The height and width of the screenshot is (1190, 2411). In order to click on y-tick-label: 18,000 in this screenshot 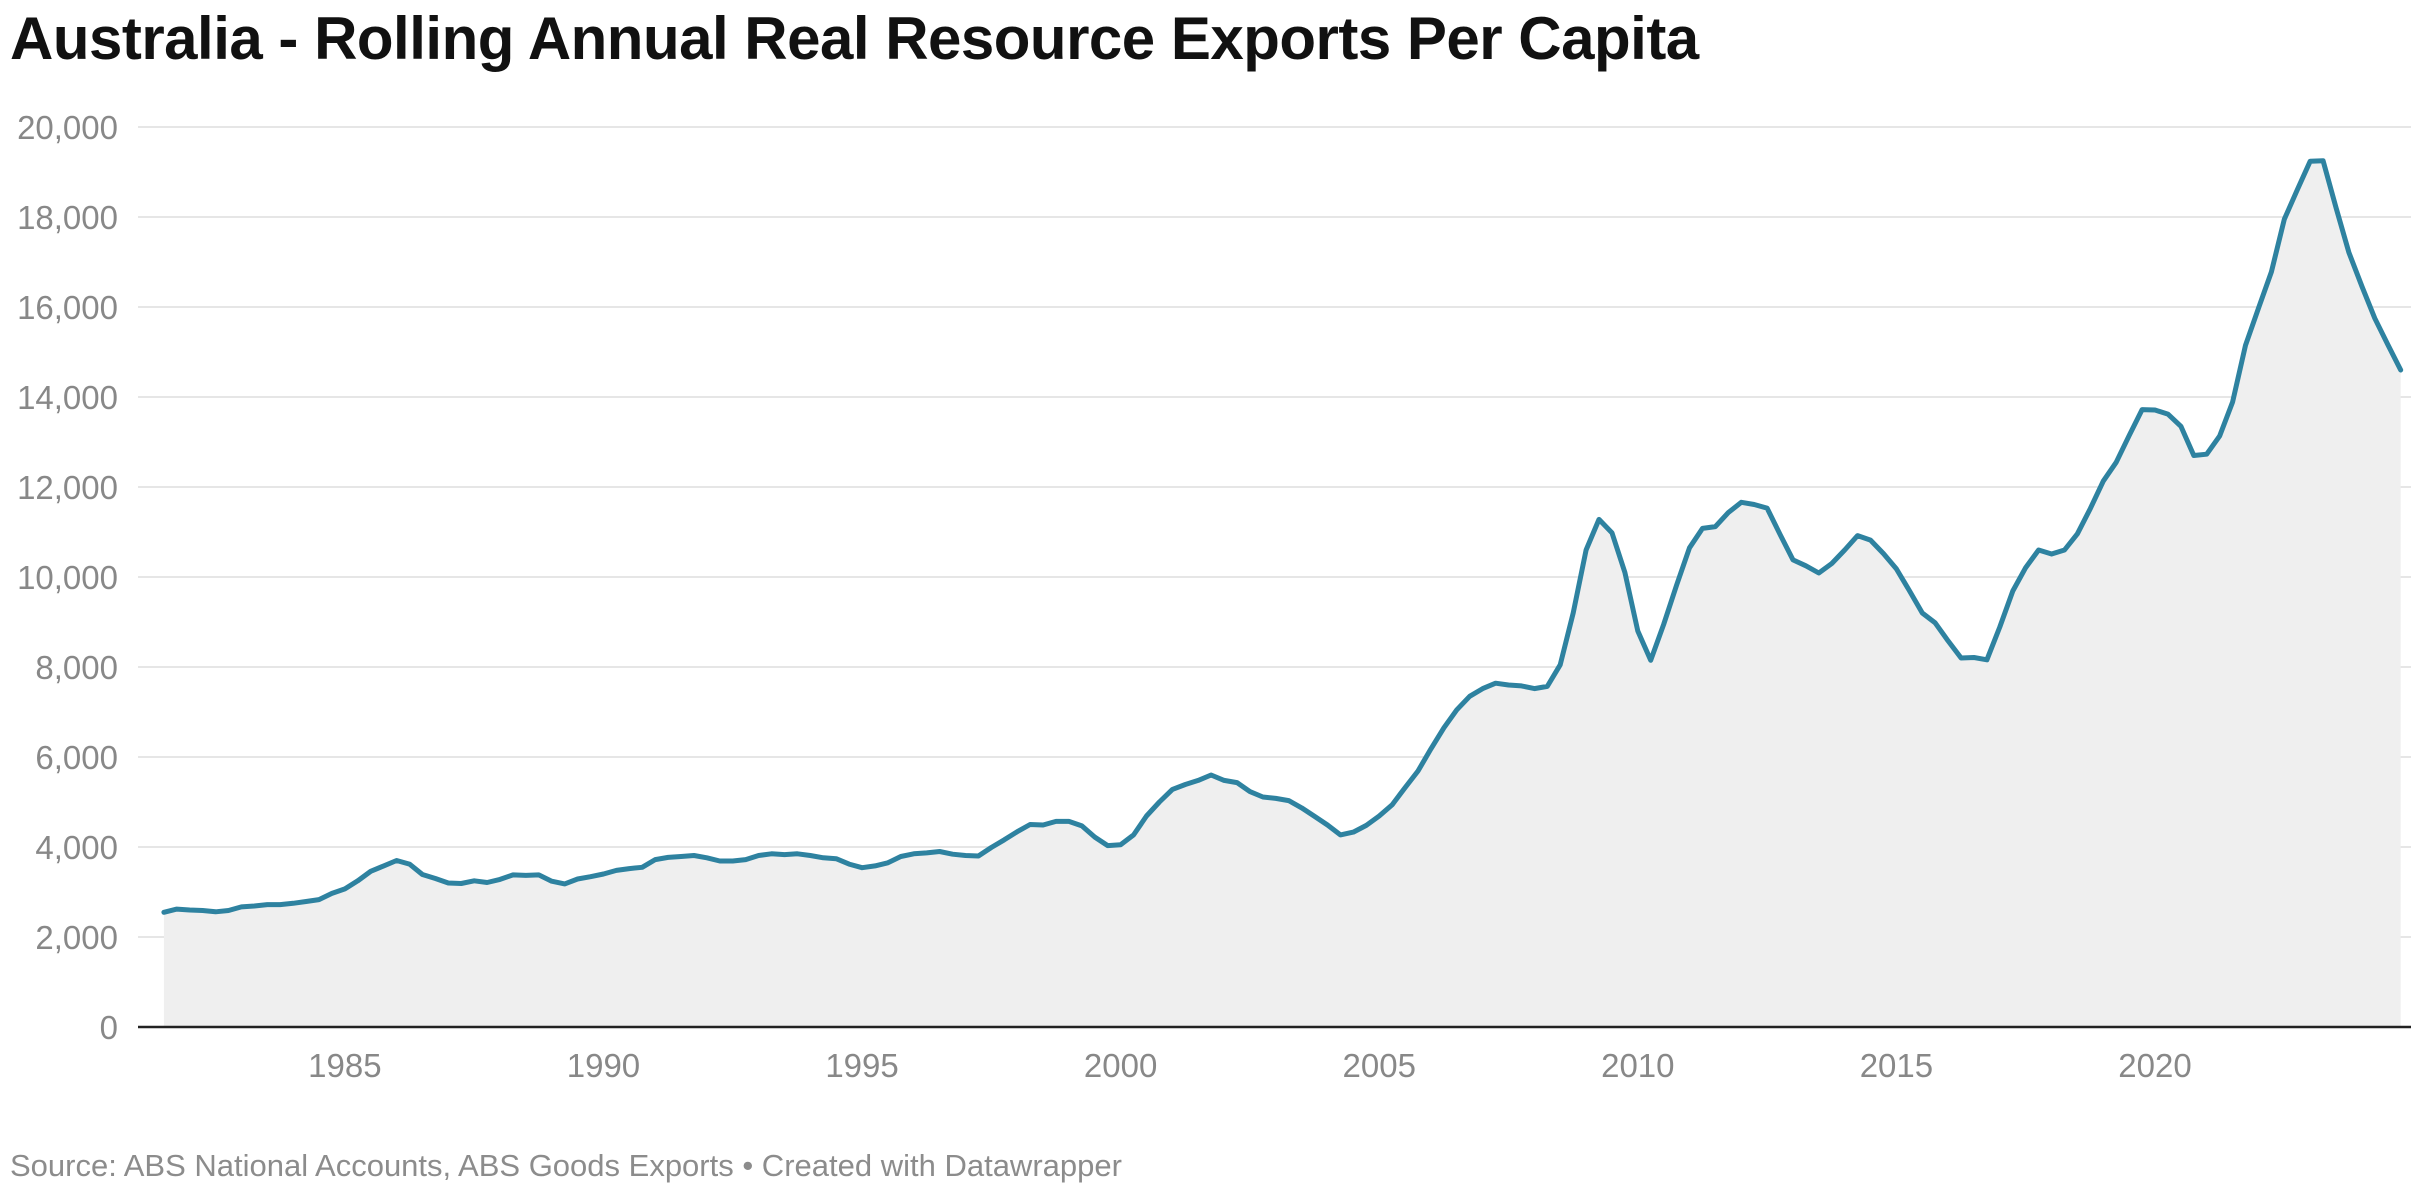, I will do `click(67, 217)`.